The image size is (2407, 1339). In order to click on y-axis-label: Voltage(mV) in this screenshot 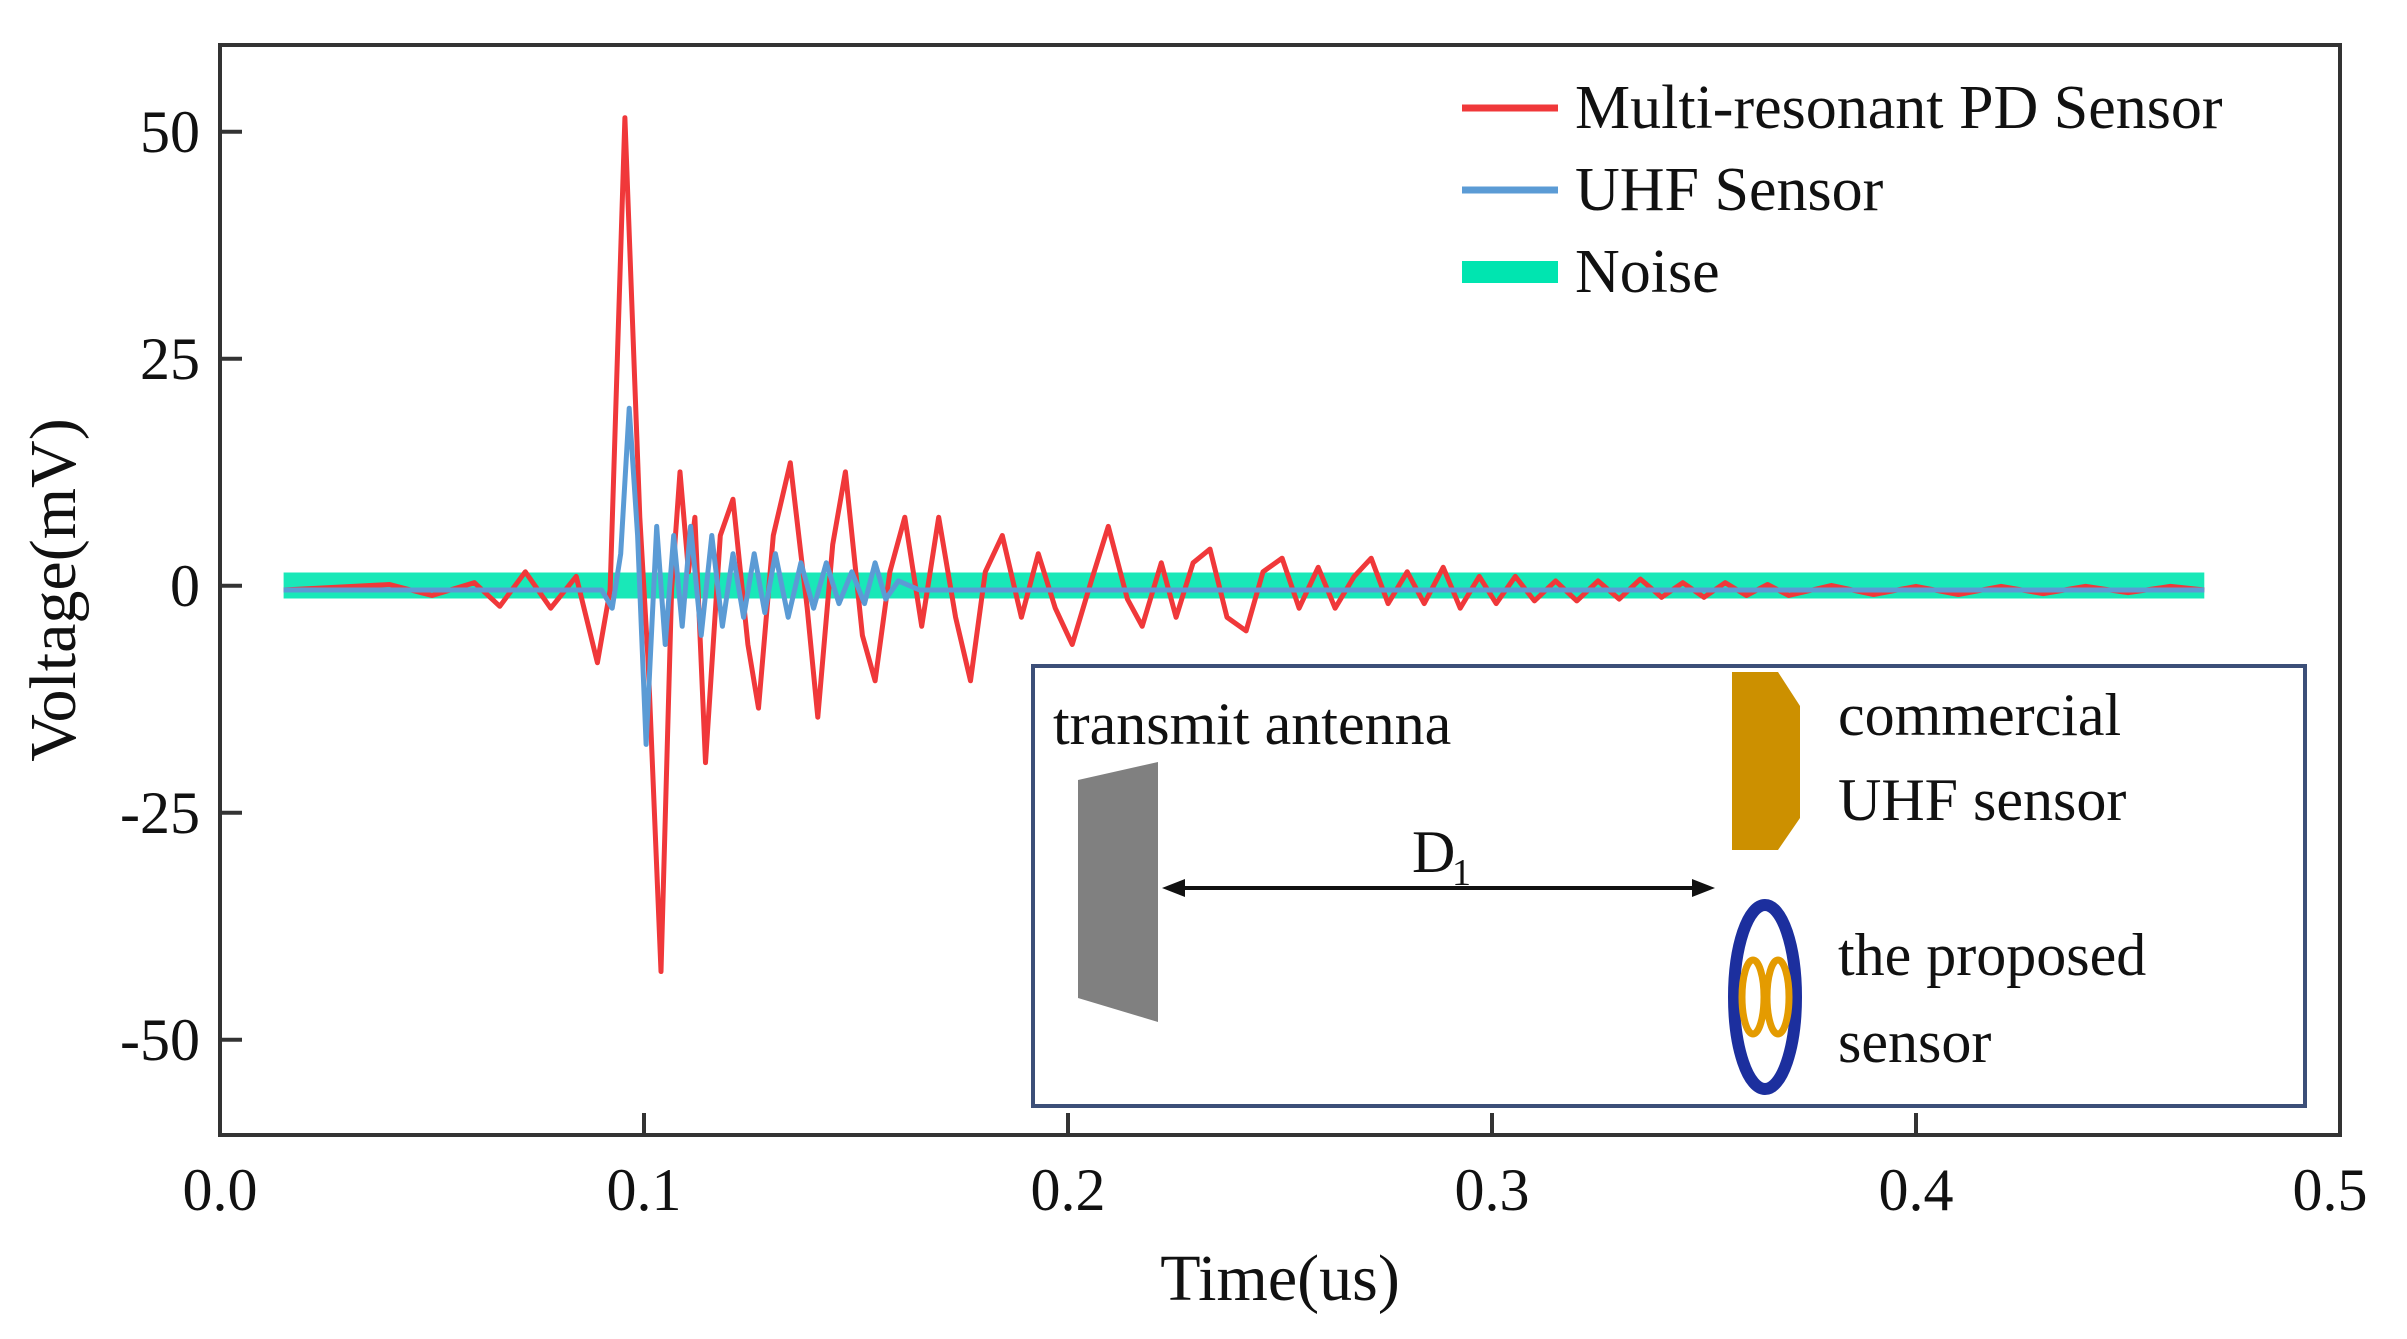, I will do `click(53, 589)`.